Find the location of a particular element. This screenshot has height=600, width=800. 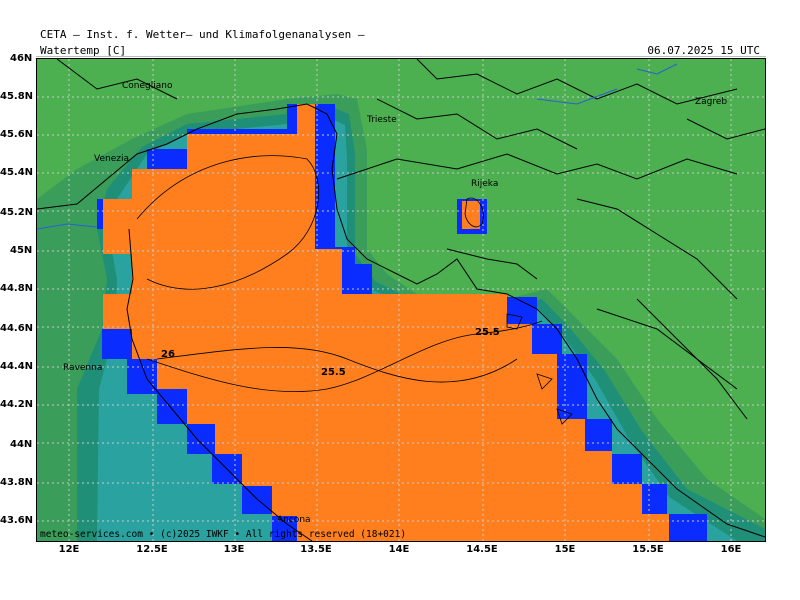

city-label-ancona: Ancona is located at coordinates (294, 520).